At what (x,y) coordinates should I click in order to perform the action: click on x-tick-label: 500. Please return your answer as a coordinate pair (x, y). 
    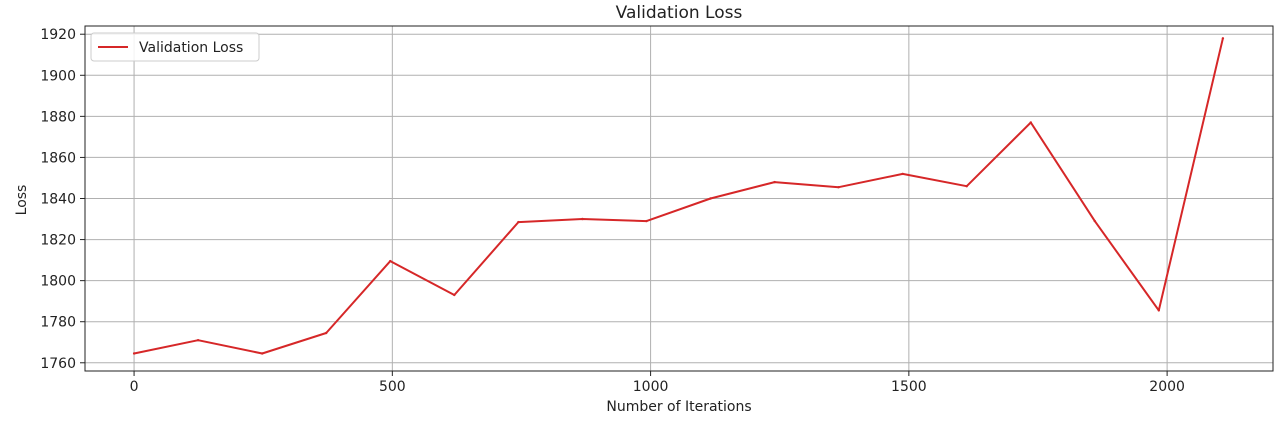
    Looking at the image, I should click on (392, 387).